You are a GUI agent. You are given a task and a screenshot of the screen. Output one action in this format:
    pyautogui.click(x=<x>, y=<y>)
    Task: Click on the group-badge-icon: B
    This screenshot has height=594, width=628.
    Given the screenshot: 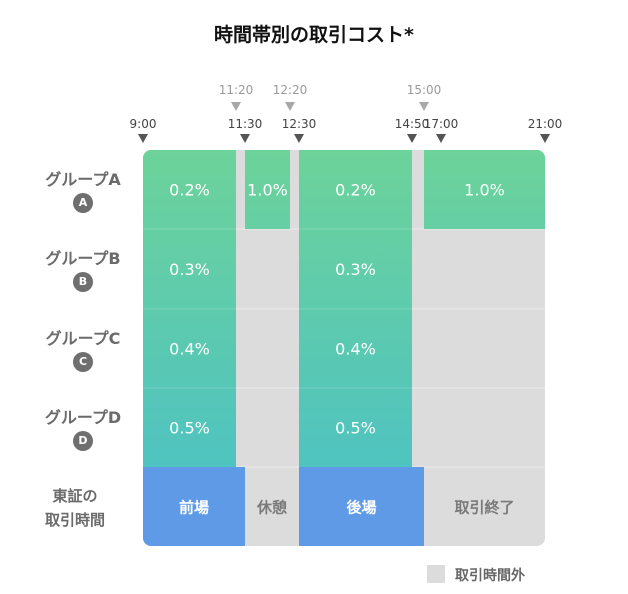 What is the action you would take?
    pyautogui.click(x=83, y=282)
    